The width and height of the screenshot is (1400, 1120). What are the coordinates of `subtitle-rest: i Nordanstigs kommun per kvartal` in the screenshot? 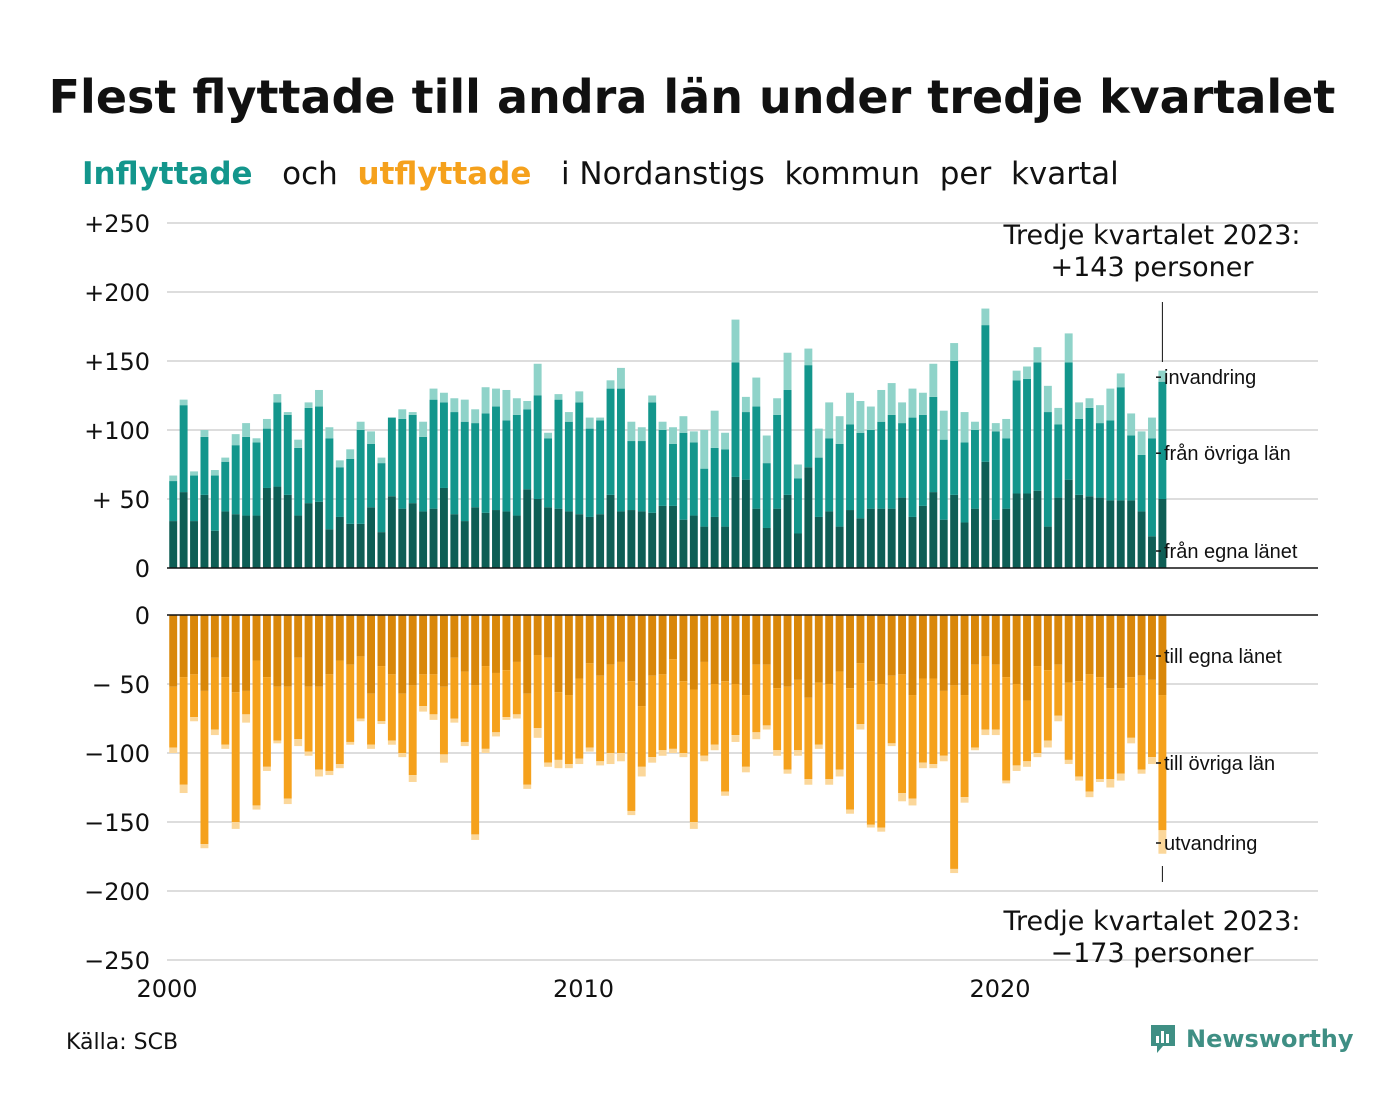 It's located at (839, 174).